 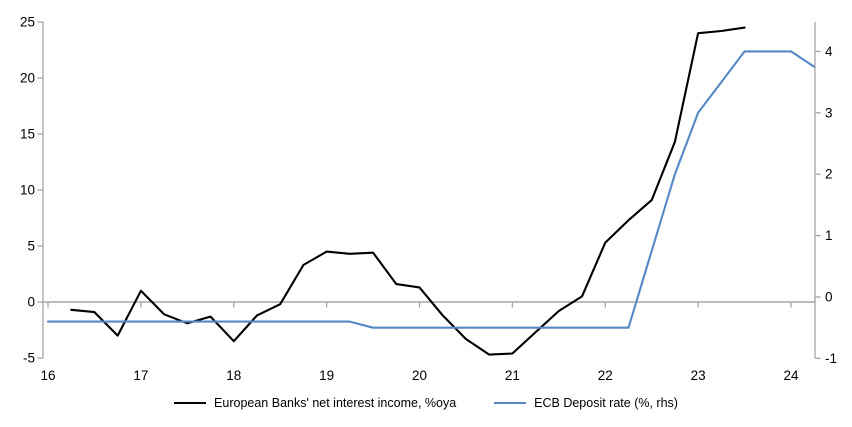 I want to click on nii-line-swatch, so click(x=190, y=403).